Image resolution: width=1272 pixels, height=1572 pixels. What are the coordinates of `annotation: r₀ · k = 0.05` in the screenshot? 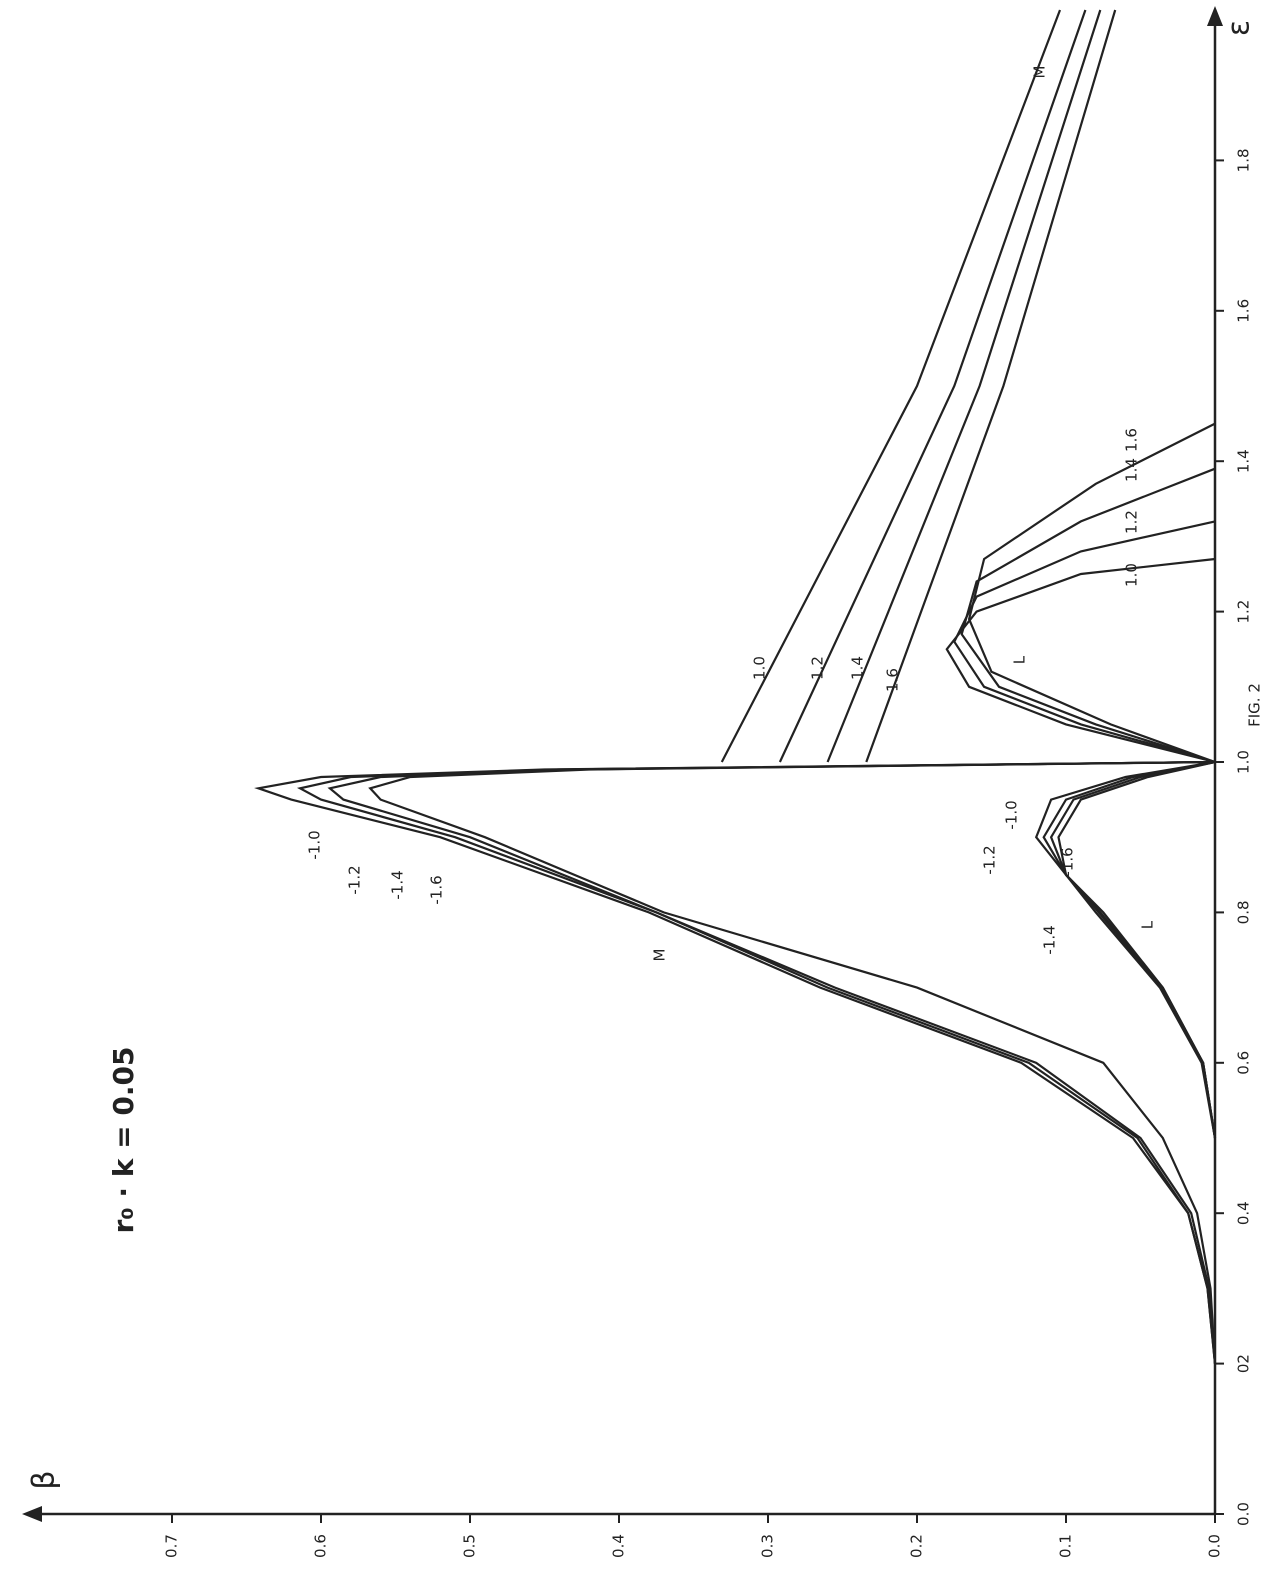 It's located at (123, 1140).